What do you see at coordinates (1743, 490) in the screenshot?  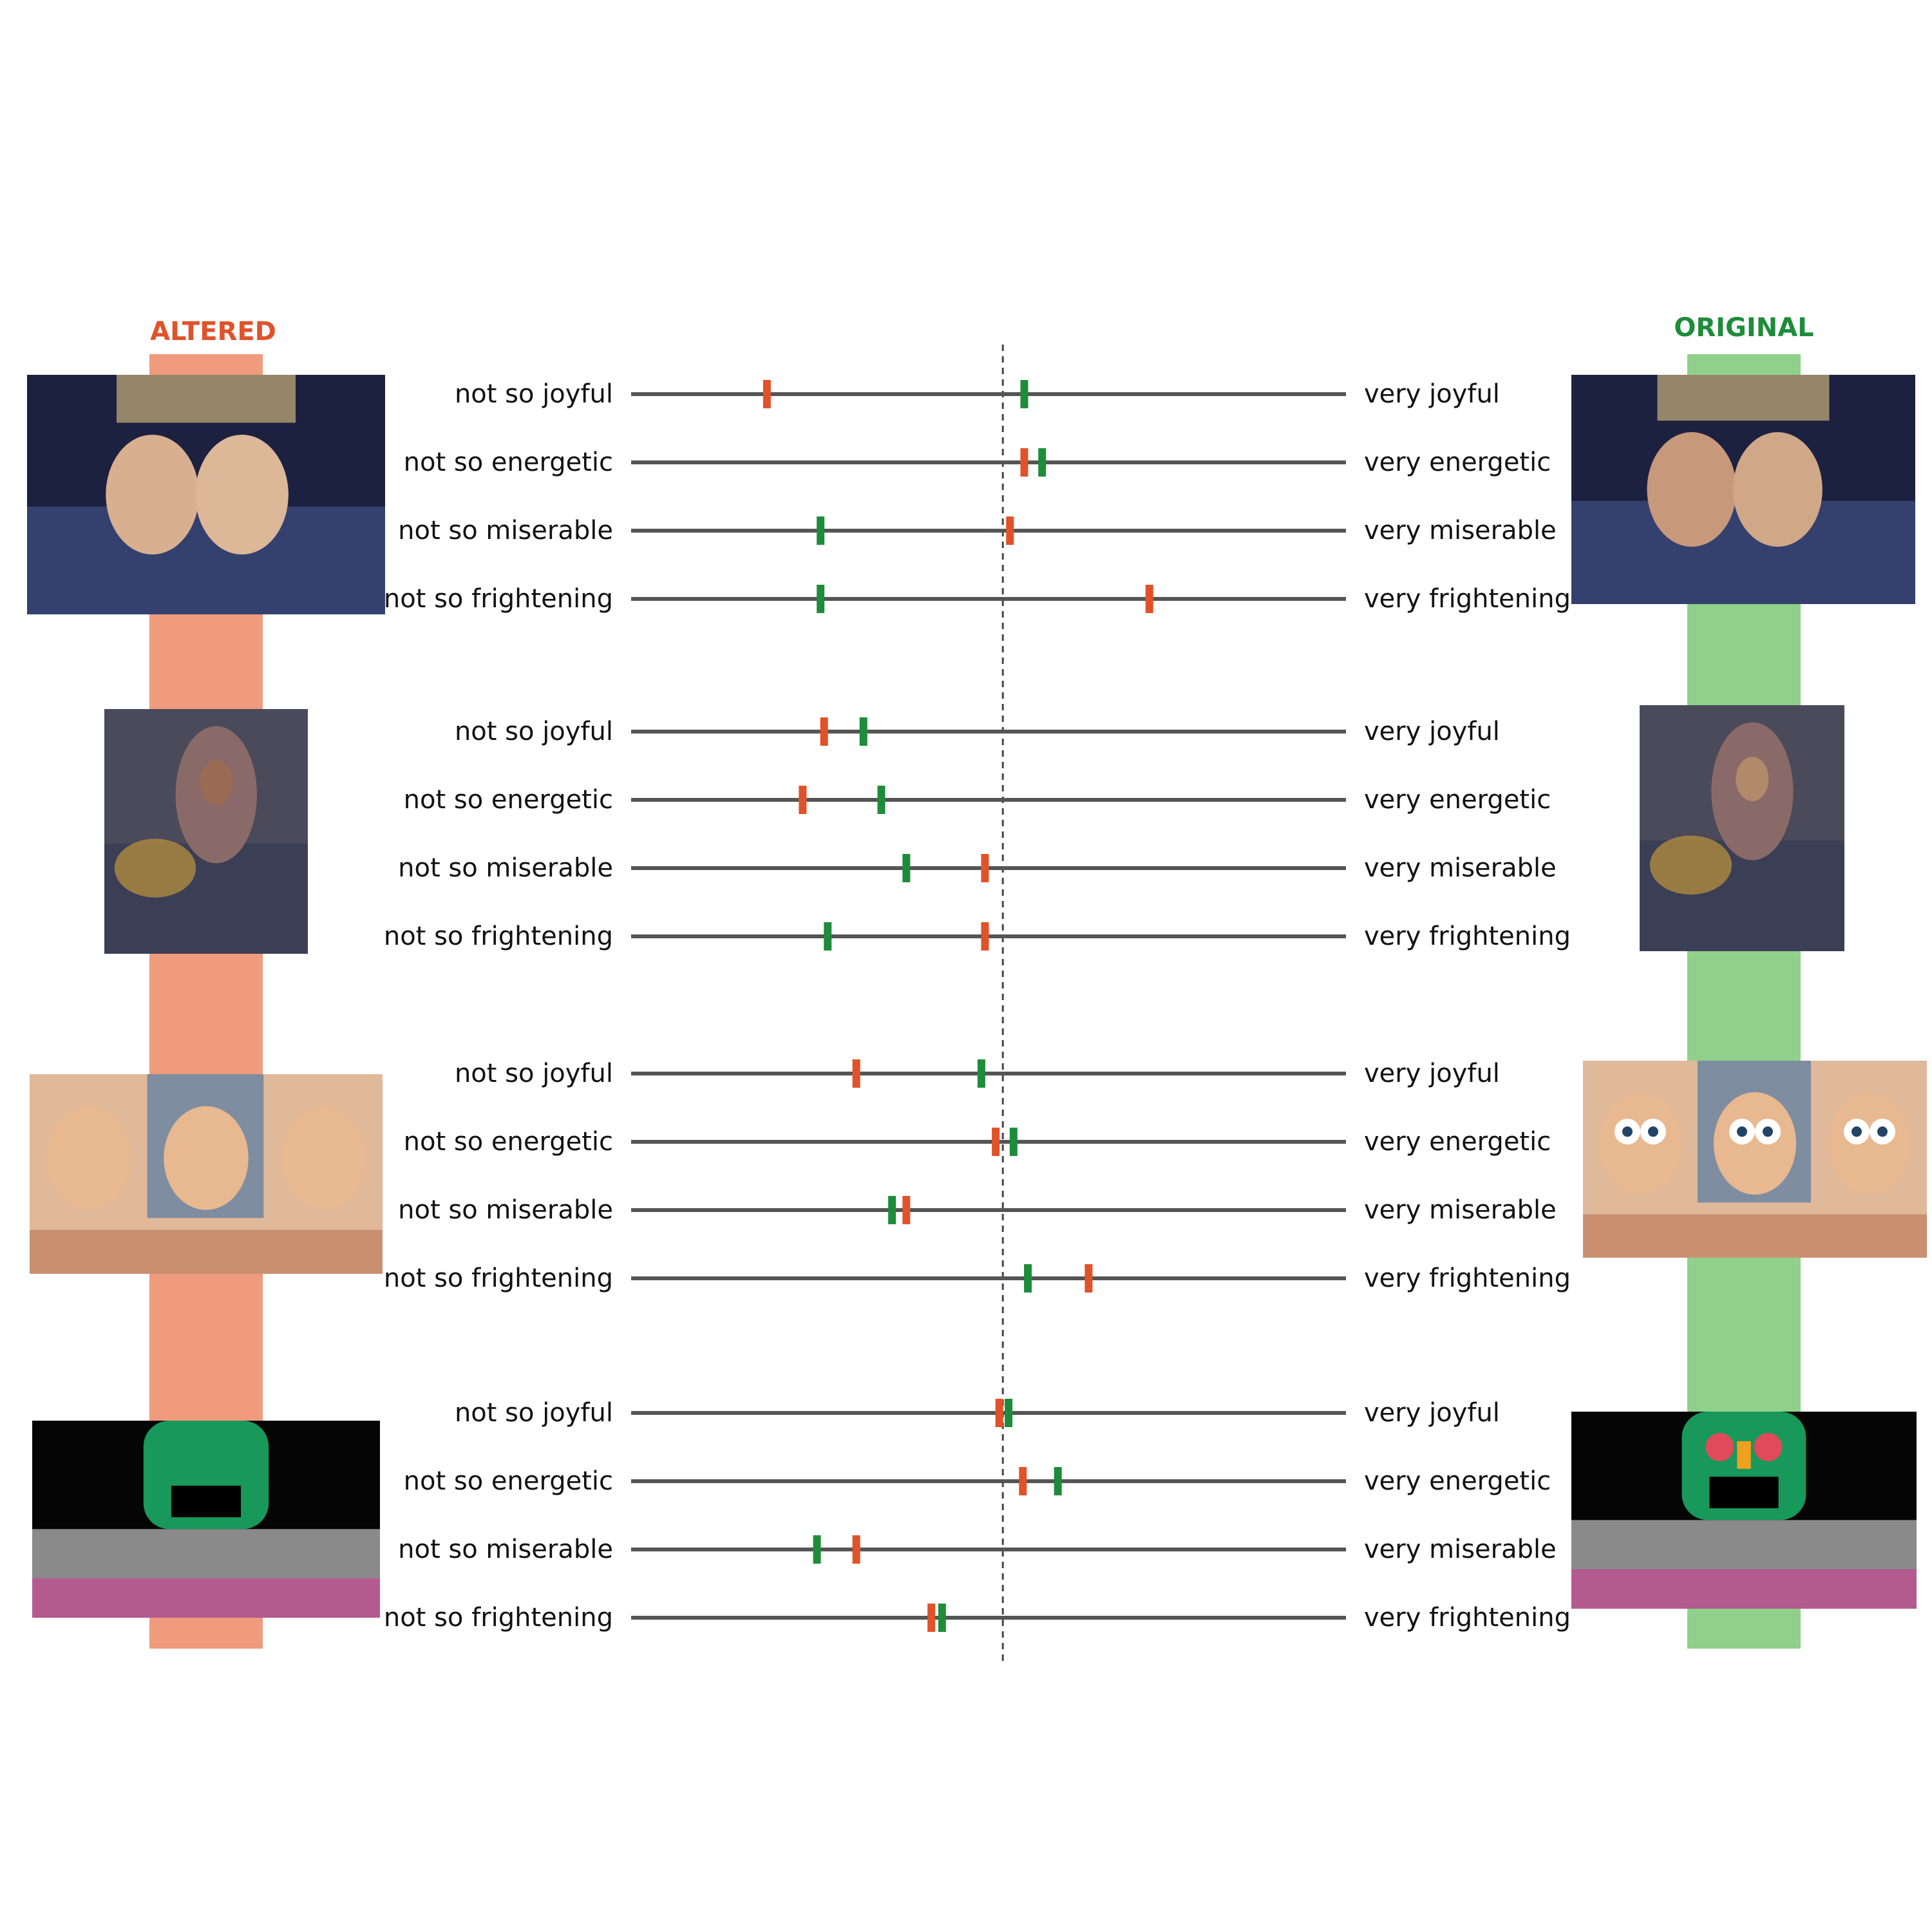 I see `two-faces-collage-icon` at bounding box center [1743, 490].